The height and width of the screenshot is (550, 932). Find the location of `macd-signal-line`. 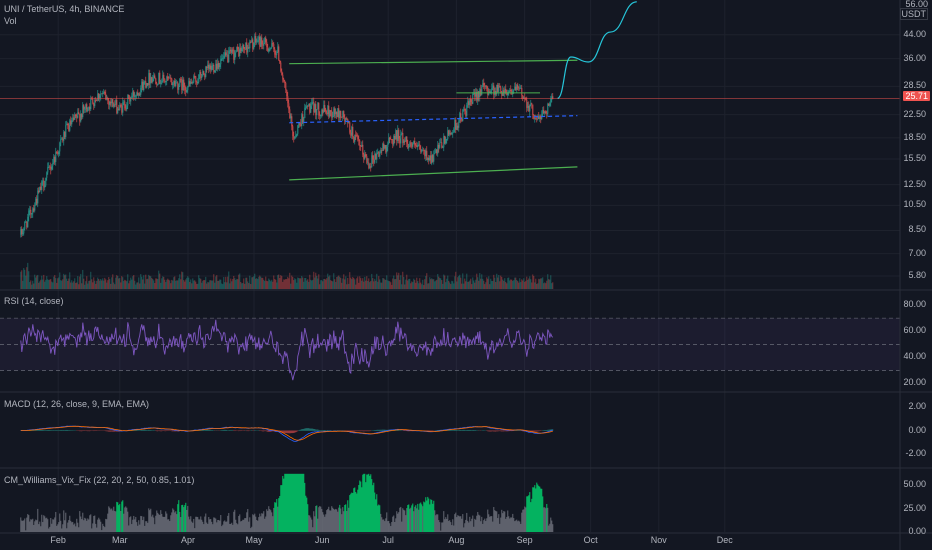

macd-signal-line is located at coordinates (286, 433).